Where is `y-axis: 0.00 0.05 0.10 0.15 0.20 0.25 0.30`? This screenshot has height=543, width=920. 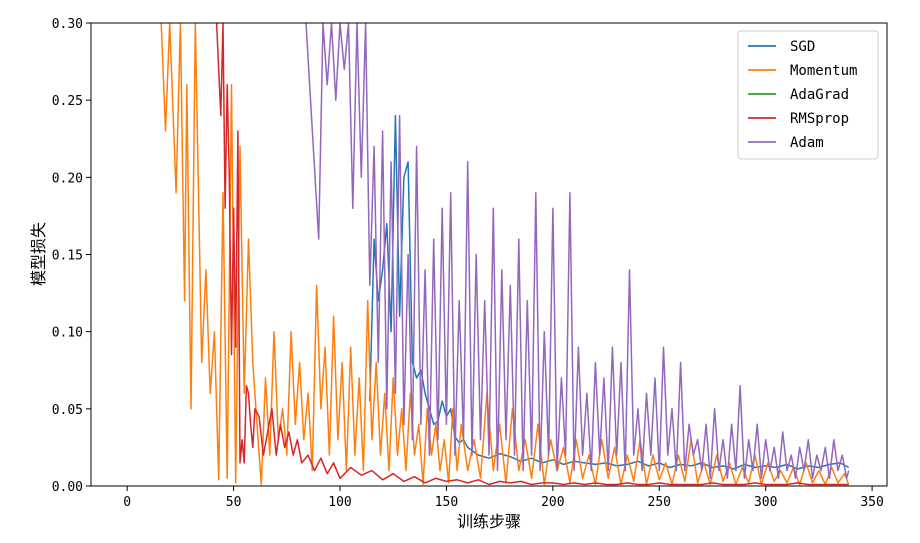 y-axis: 0.00 0.05 0.10 0.15 0.20 0.25 0.30 is located at coordinates (71, 256).